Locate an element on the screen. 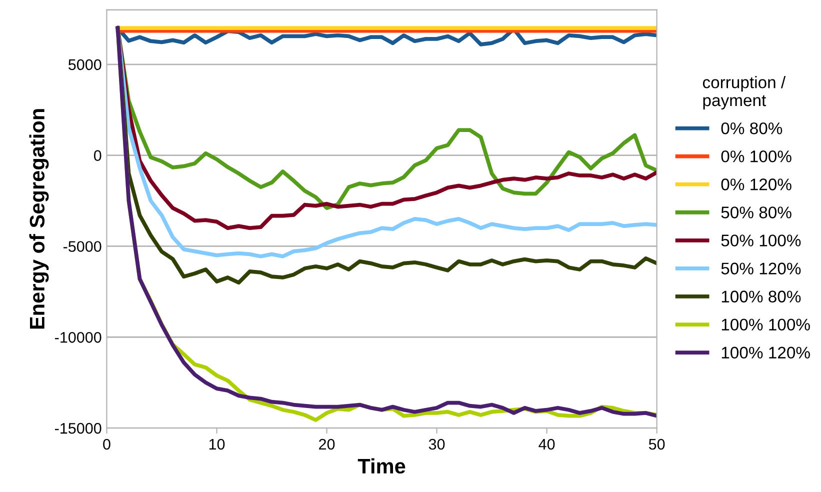  x-axis-title: Time is located at coordinates (382, 466).